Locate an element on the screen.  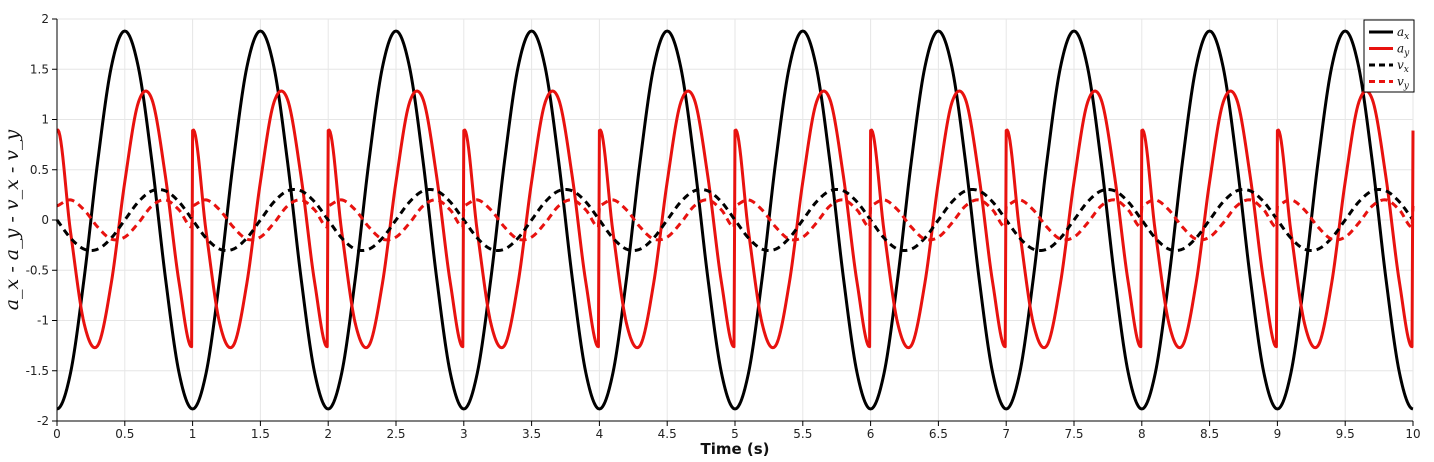
x-tick-label: 4.5 is located at coordinates (667, 434).